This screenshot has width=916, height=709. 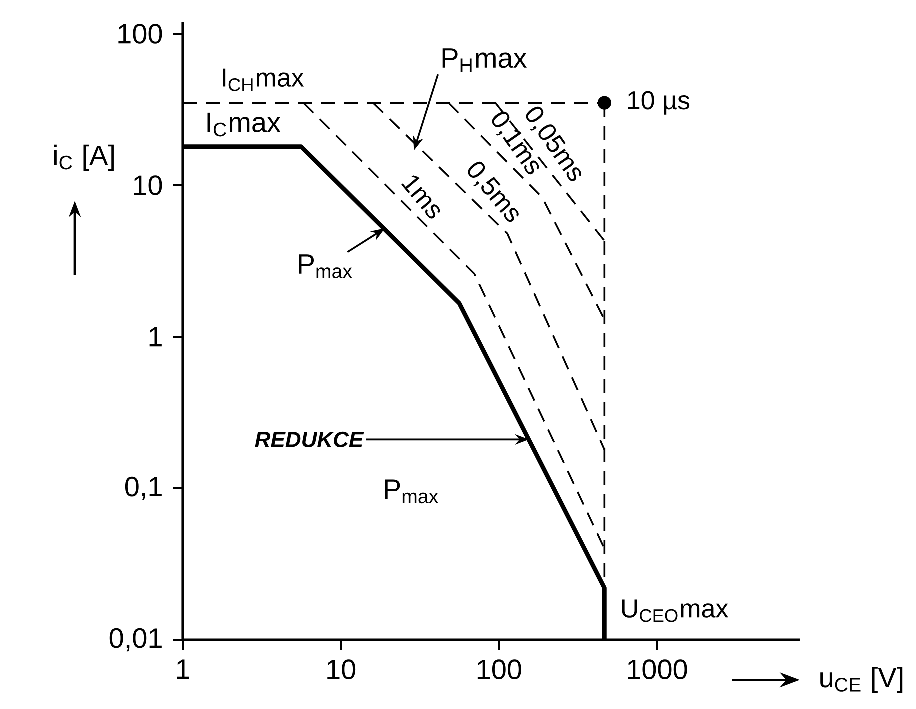 I want to click on y-tick-label: 10, so click(x=148, y=186).